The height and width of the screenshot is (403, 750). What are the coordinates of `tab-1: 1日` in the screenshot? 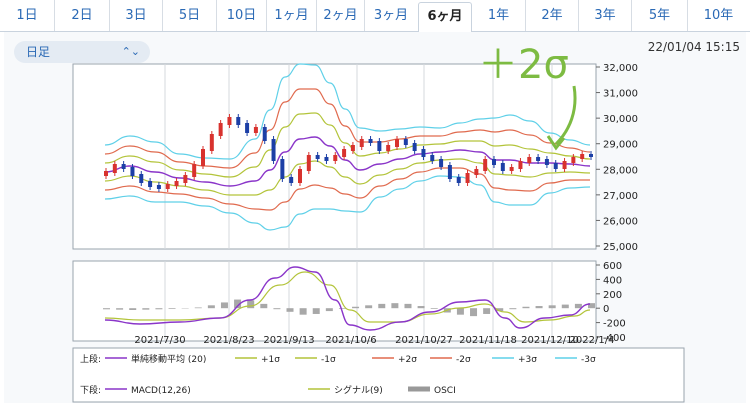 It's located at (27, 15).